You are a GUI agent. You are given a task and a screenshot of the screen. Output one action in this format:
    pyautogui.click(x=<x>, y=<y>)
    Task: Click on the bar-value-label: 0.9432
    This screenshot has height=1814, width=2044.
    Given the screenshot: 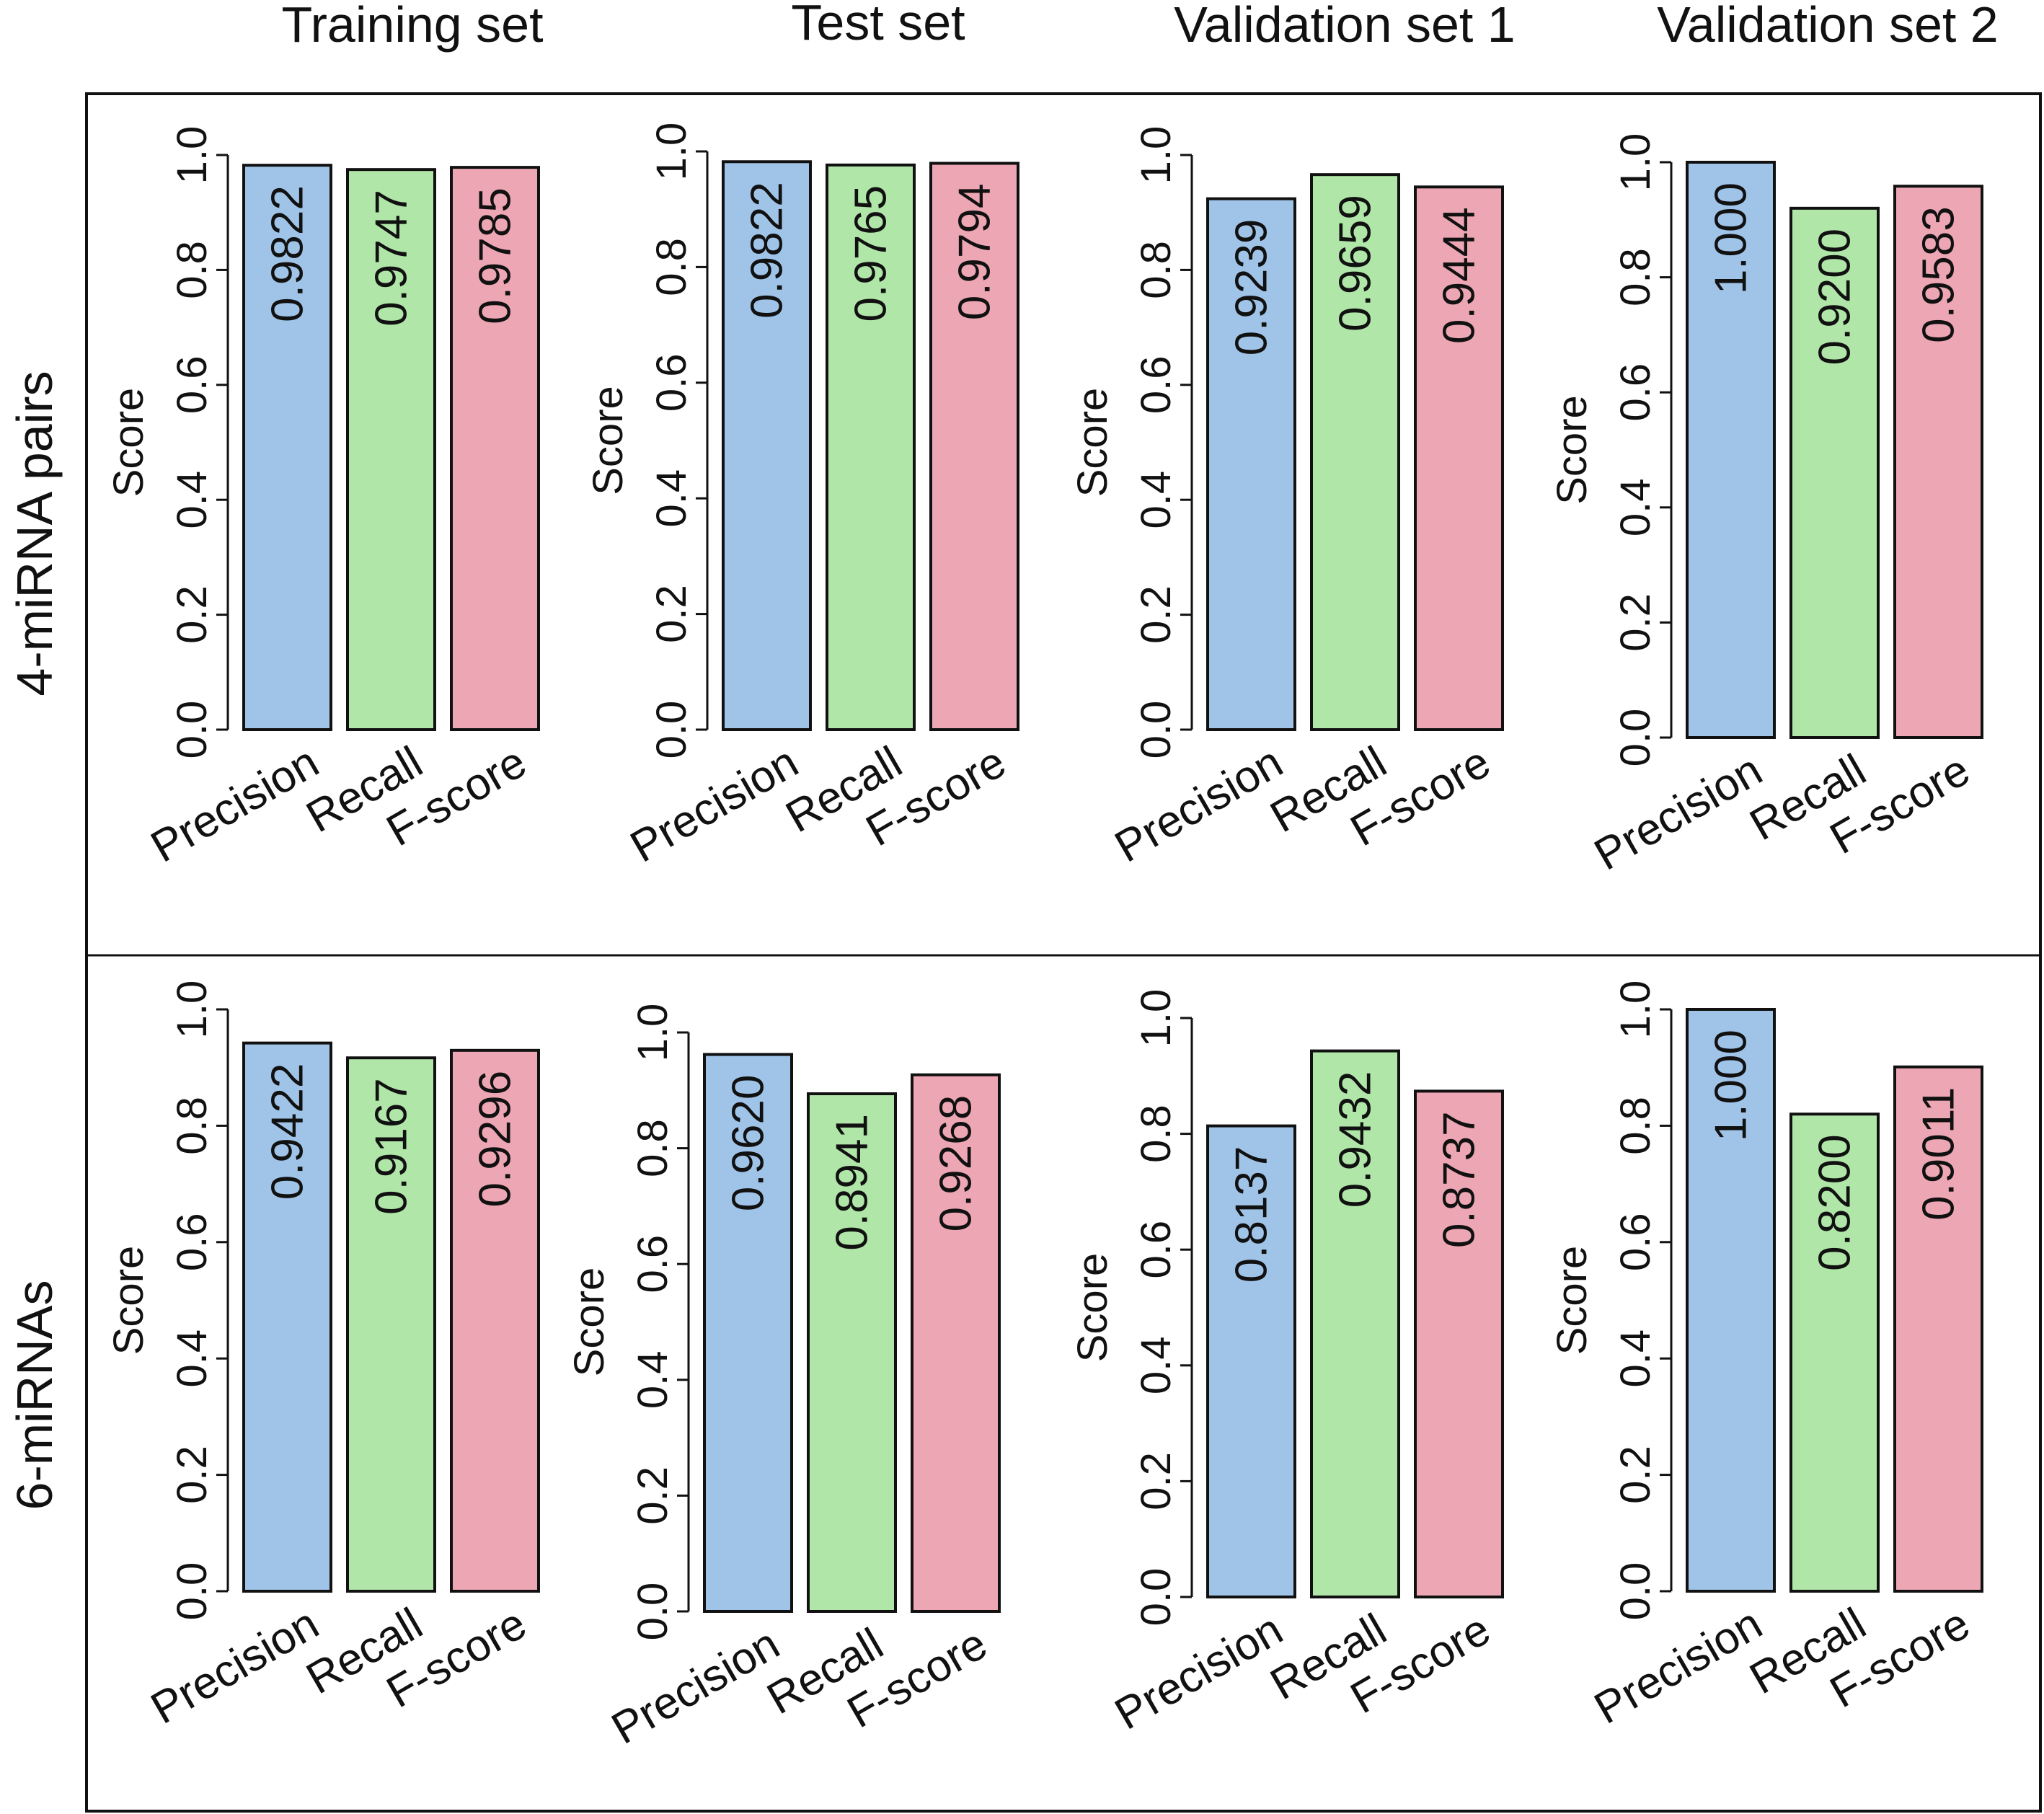 What is the action you would take?
    pyautogui.click(x=1356, y=1139)
    